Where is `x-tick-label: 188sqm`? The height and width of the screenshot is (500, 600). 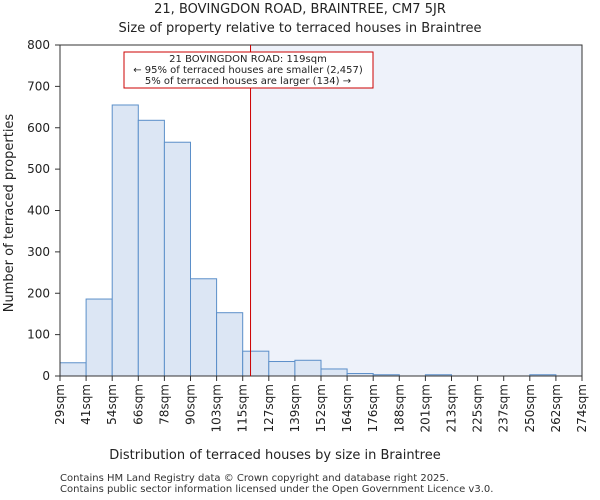
x-tick-label: 188sqm is located at coordinates (399, 408).